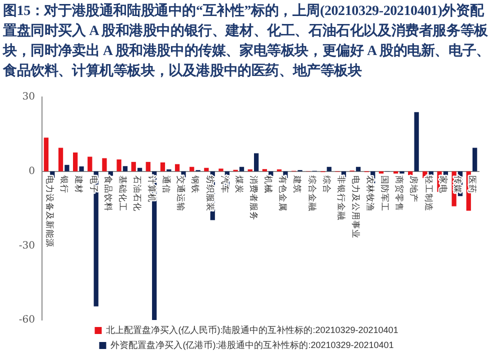 The image size is (499, 362). I want to click on x-tick-label: 农林牧渔, so click(370, 193).